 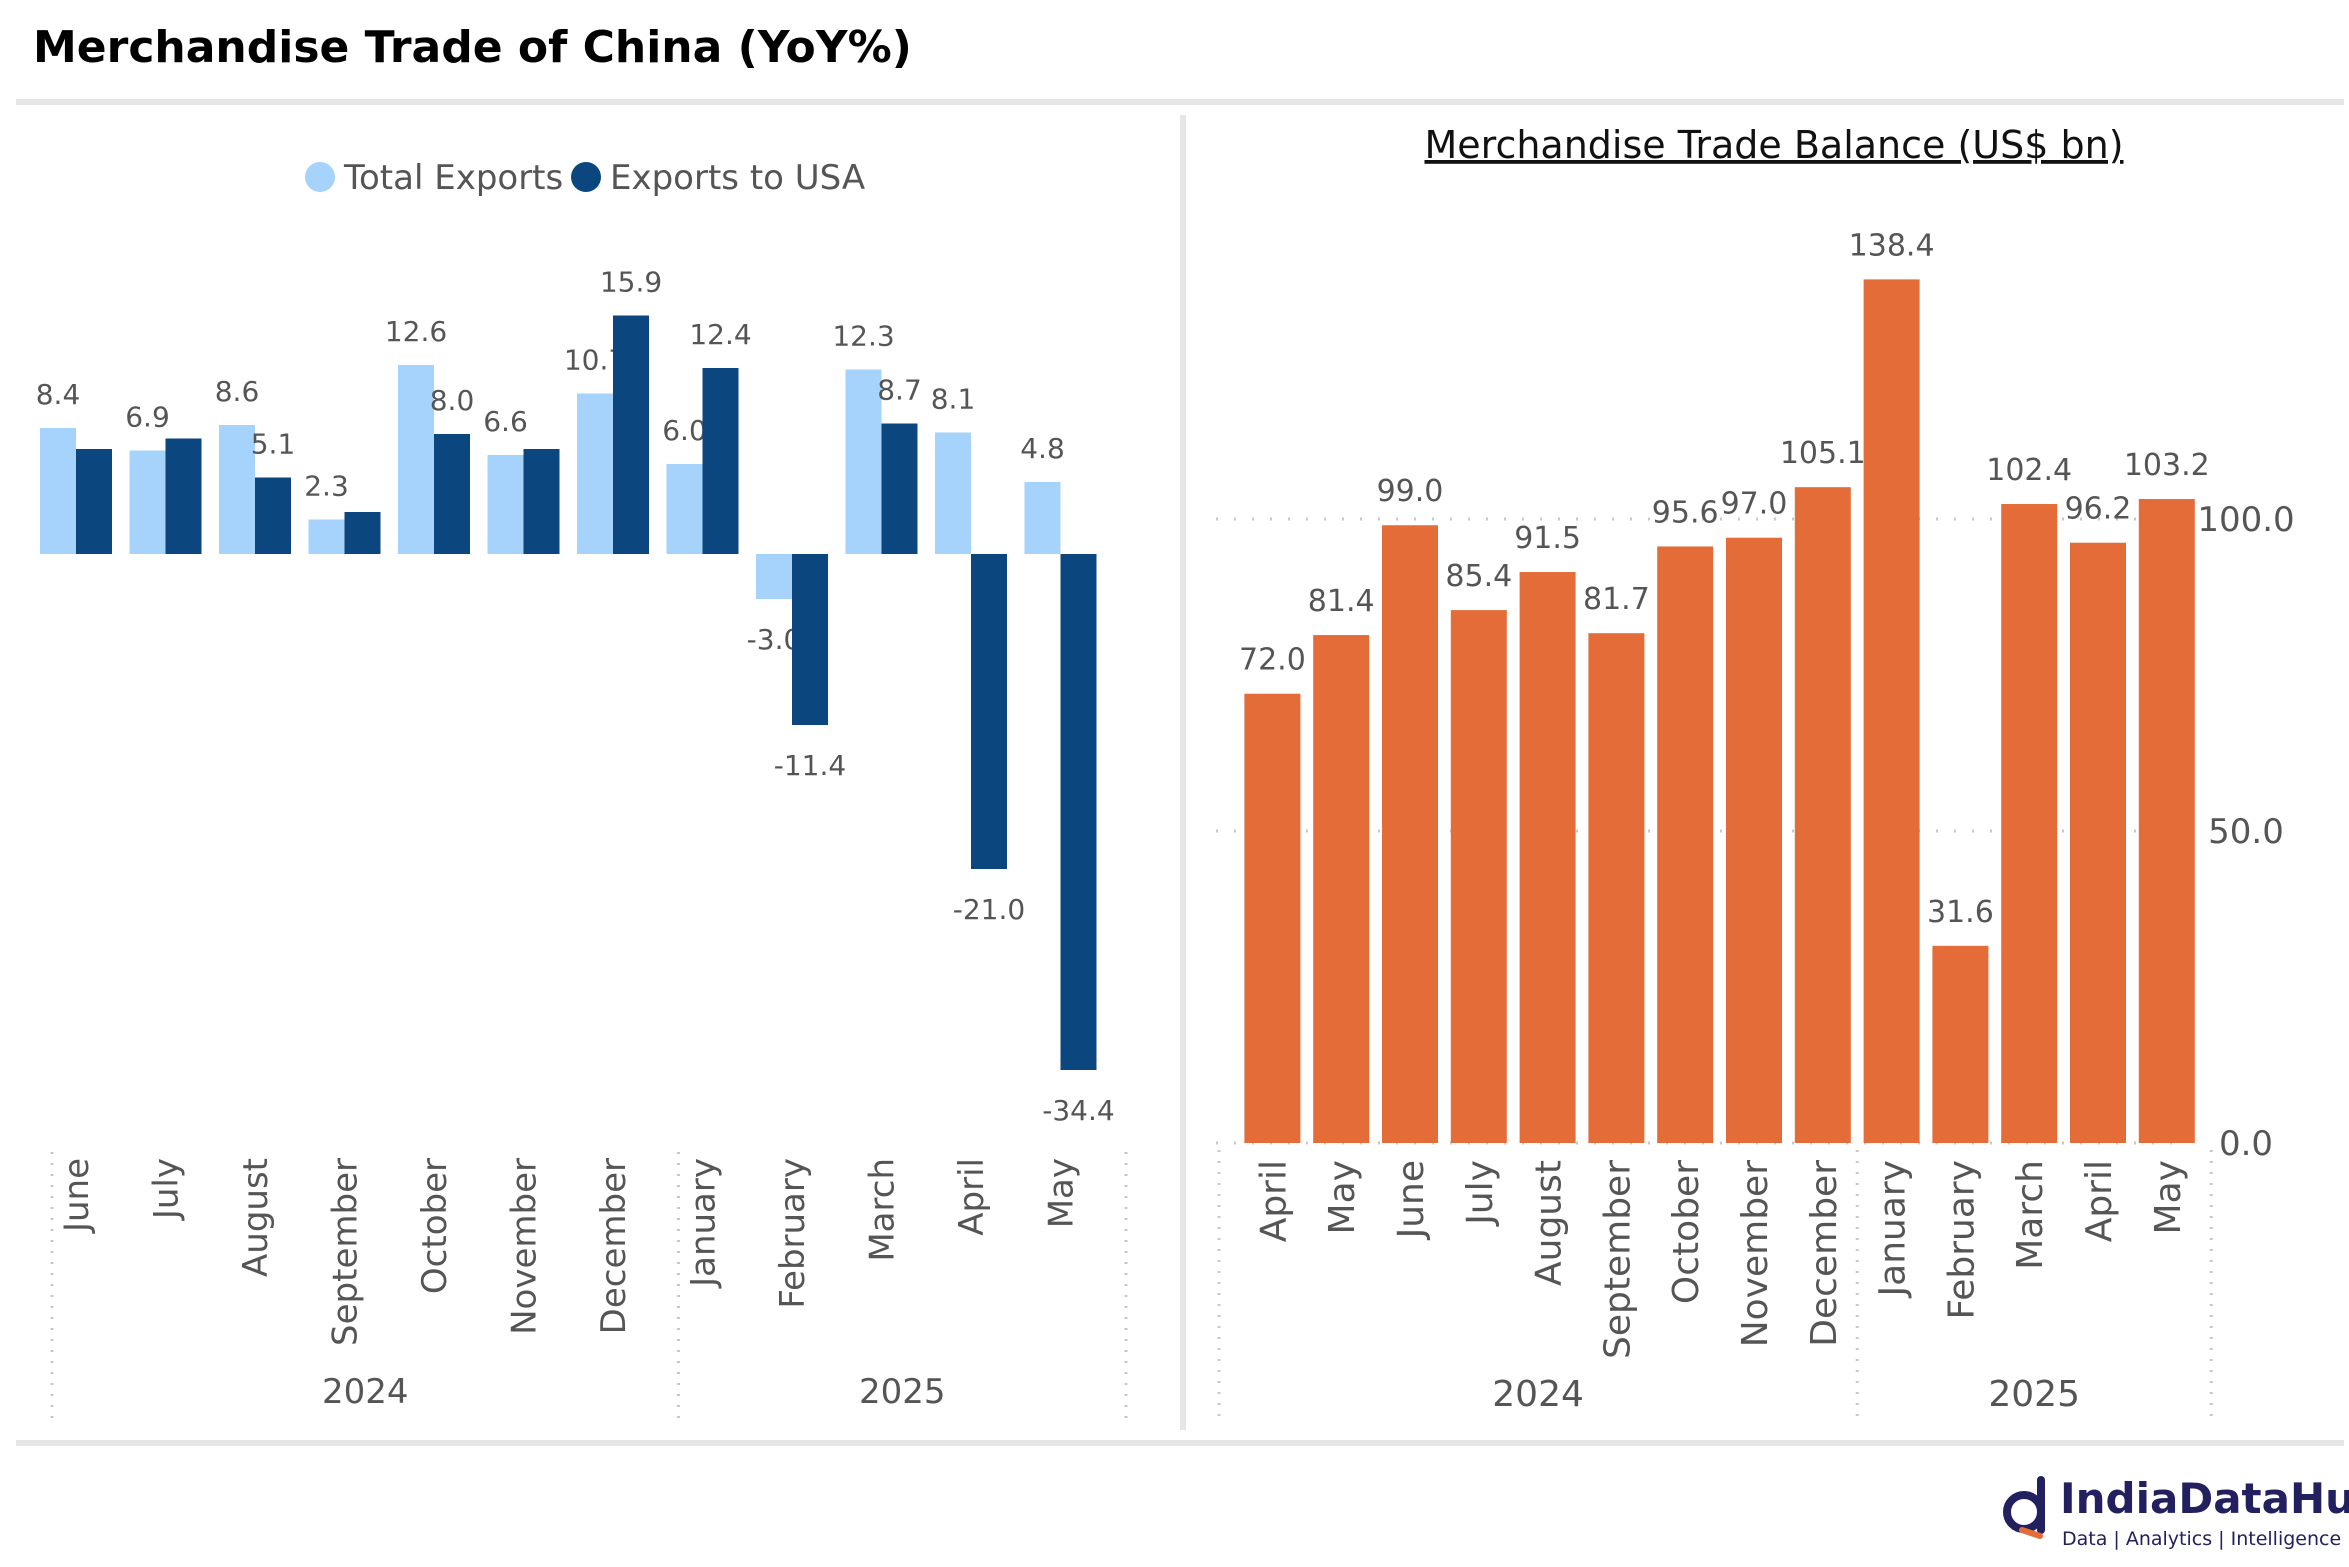 What do you see at coordinates (2245, 520) in the screenshot?
I see `y-tick-label-100-0: 100.0` at bounding box center [2245, 520].